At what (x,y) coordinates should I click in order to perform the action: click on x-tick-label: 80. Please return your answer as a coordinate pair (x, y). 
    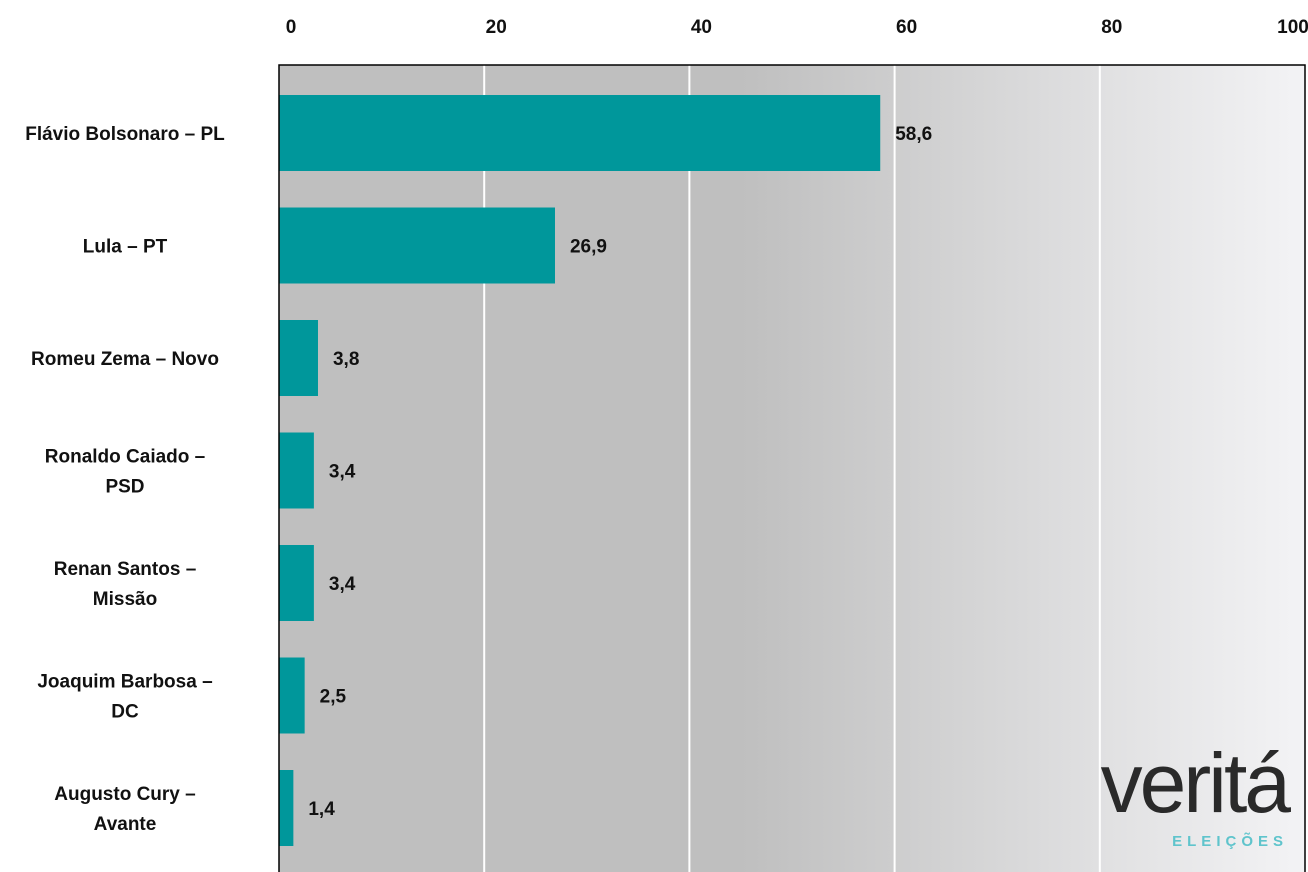
    Looking at the image, I should click on (1111, 27).